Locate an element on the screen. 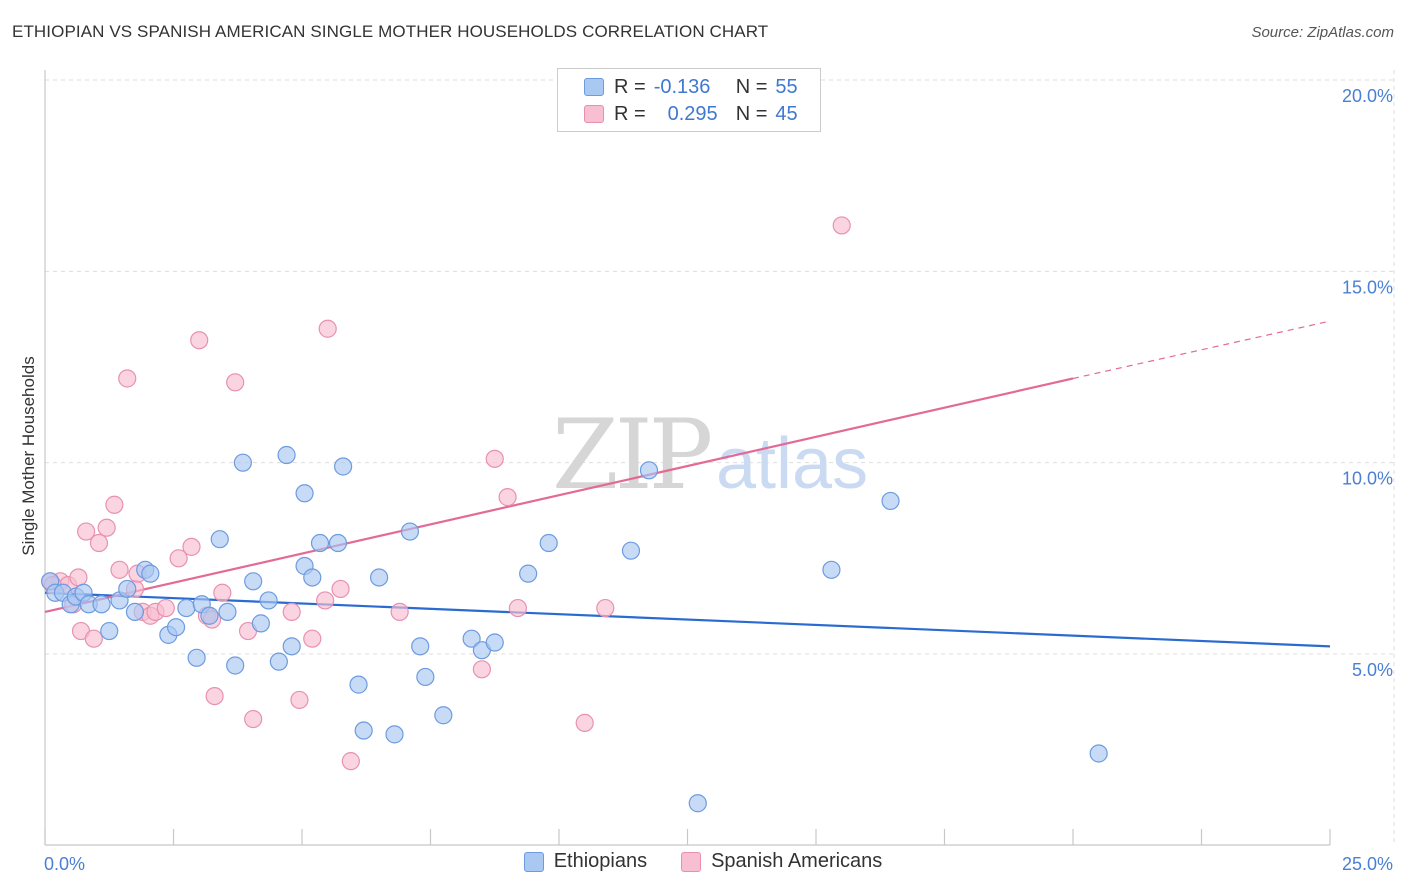 This screenshot has width=1406, height=892. legend-r-value: -0.136 is located at coordinates (682, 86).